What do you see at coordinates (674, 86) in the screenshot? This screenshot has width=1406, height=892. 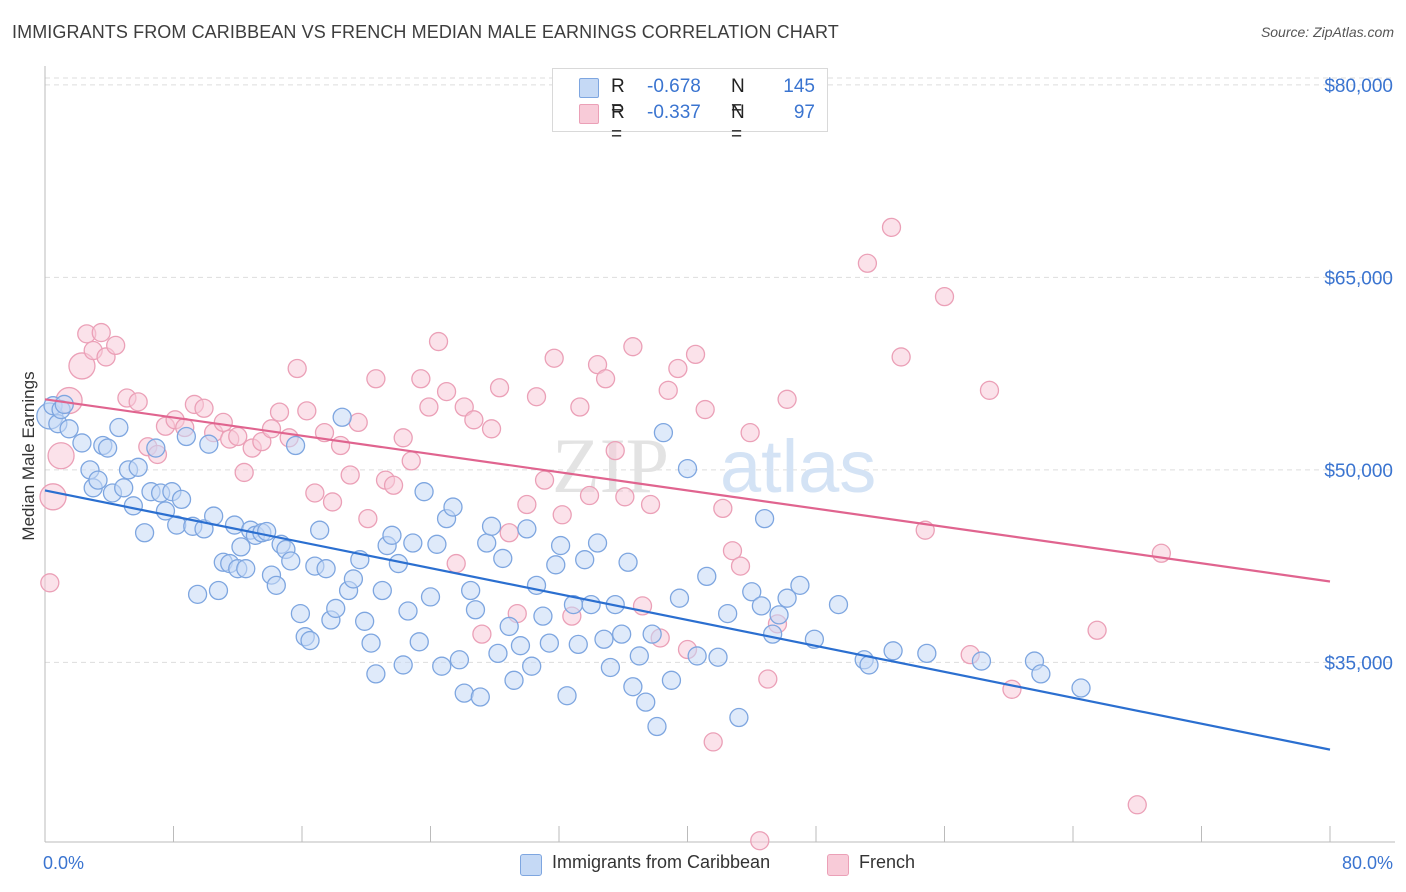 I see `legend-r-value: -0.678` at bounding box center [674, 86].